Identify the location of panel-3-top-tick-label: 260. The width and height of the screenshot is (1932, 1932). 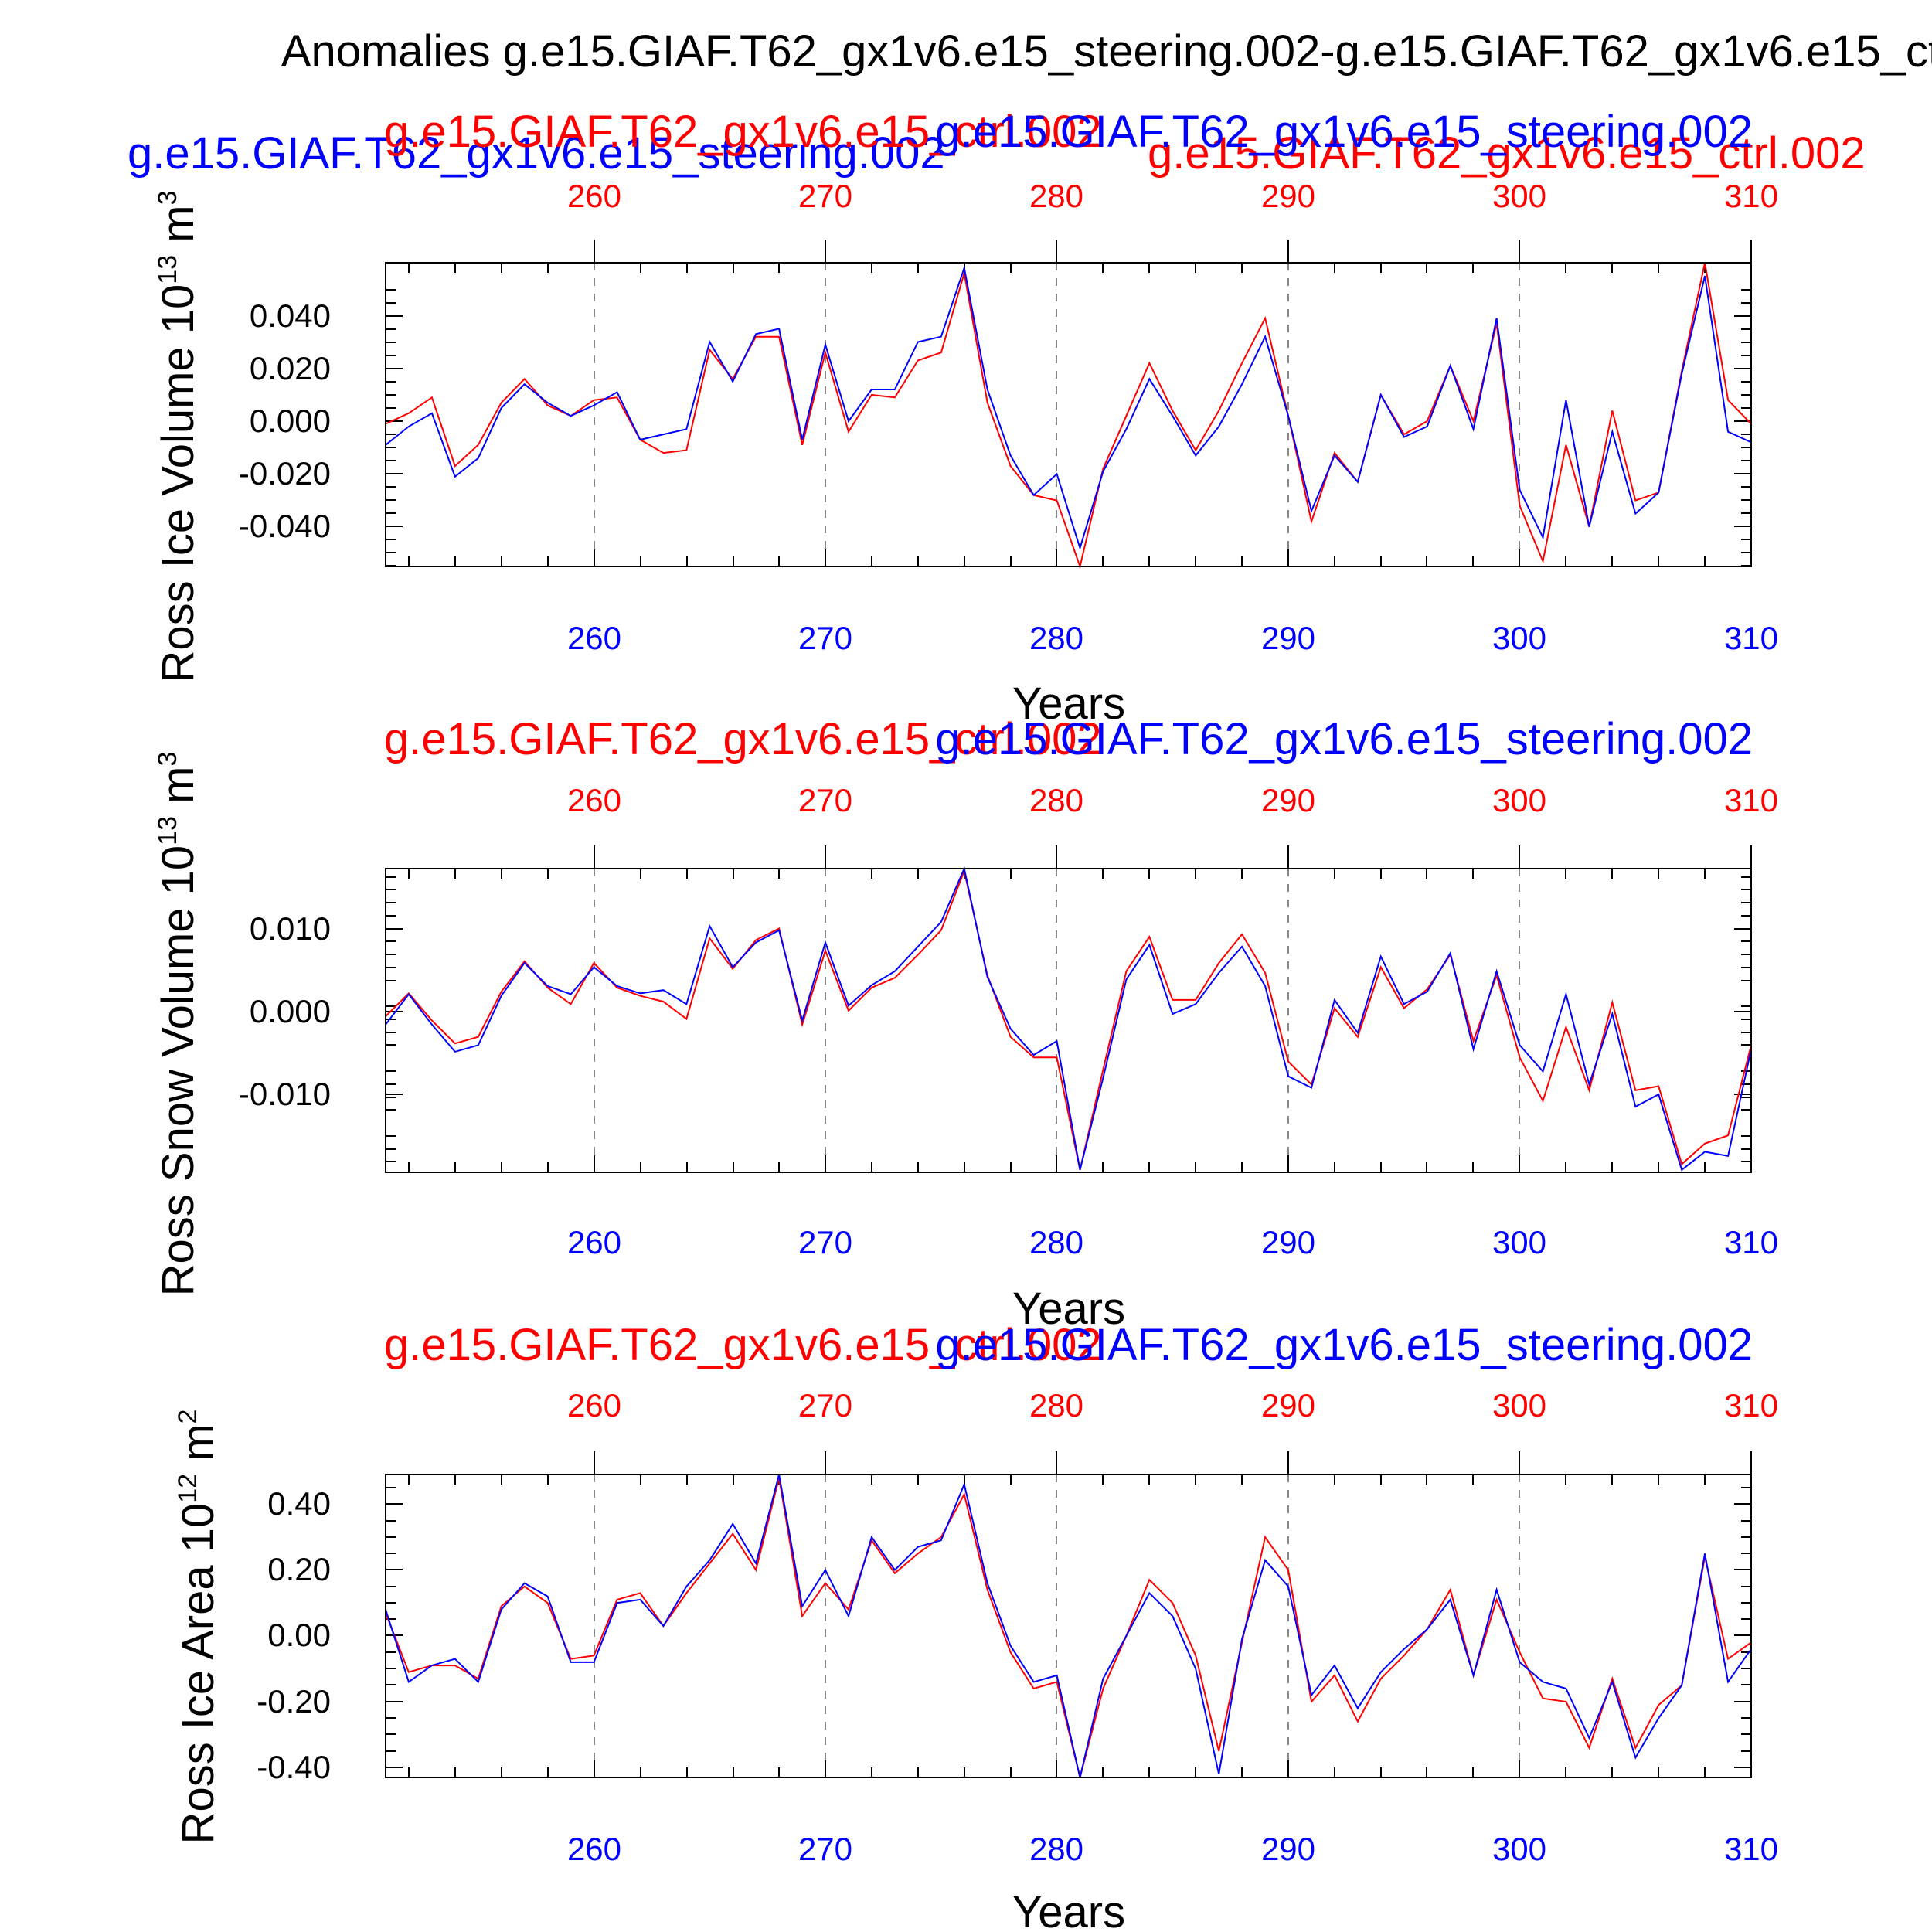
(594, 1405).